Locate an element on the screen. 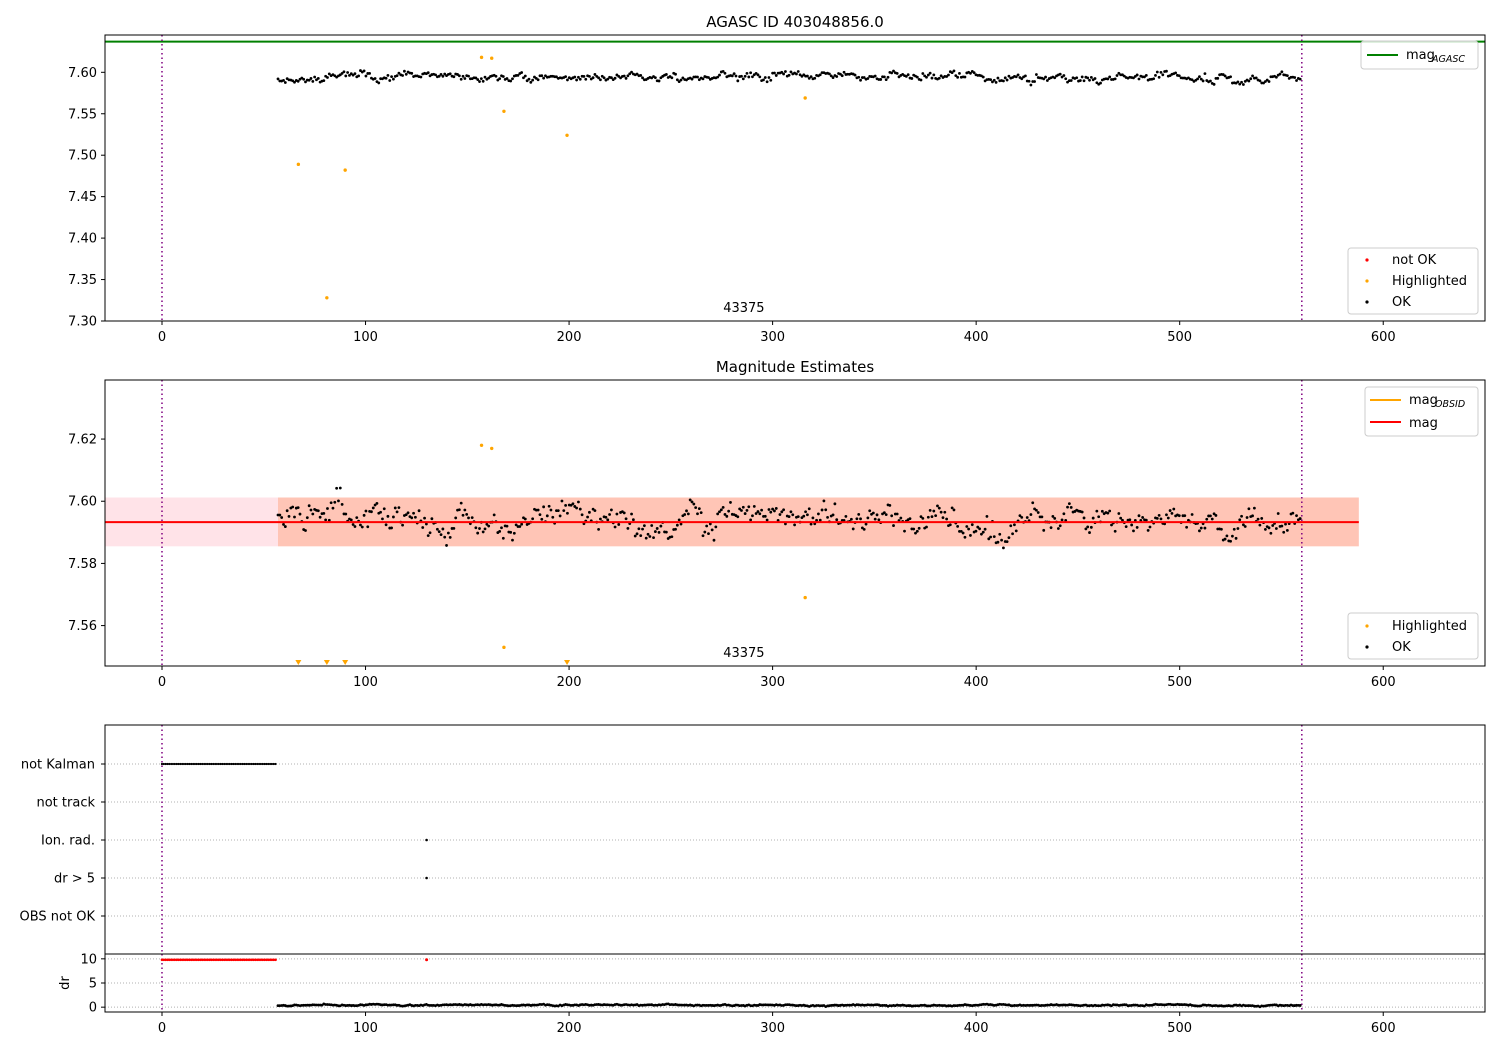 Image resolution: width=1500 pixels, height=1050 pixels. panel-title-agasc: AGASC ID 403048856.0 is located at coordinates (795, 22).